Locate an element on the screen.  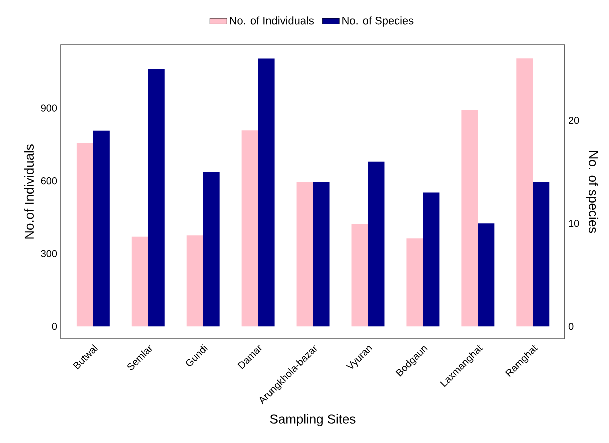
x-axis-title: Sampling Sites is located at coordinates (313, 420).